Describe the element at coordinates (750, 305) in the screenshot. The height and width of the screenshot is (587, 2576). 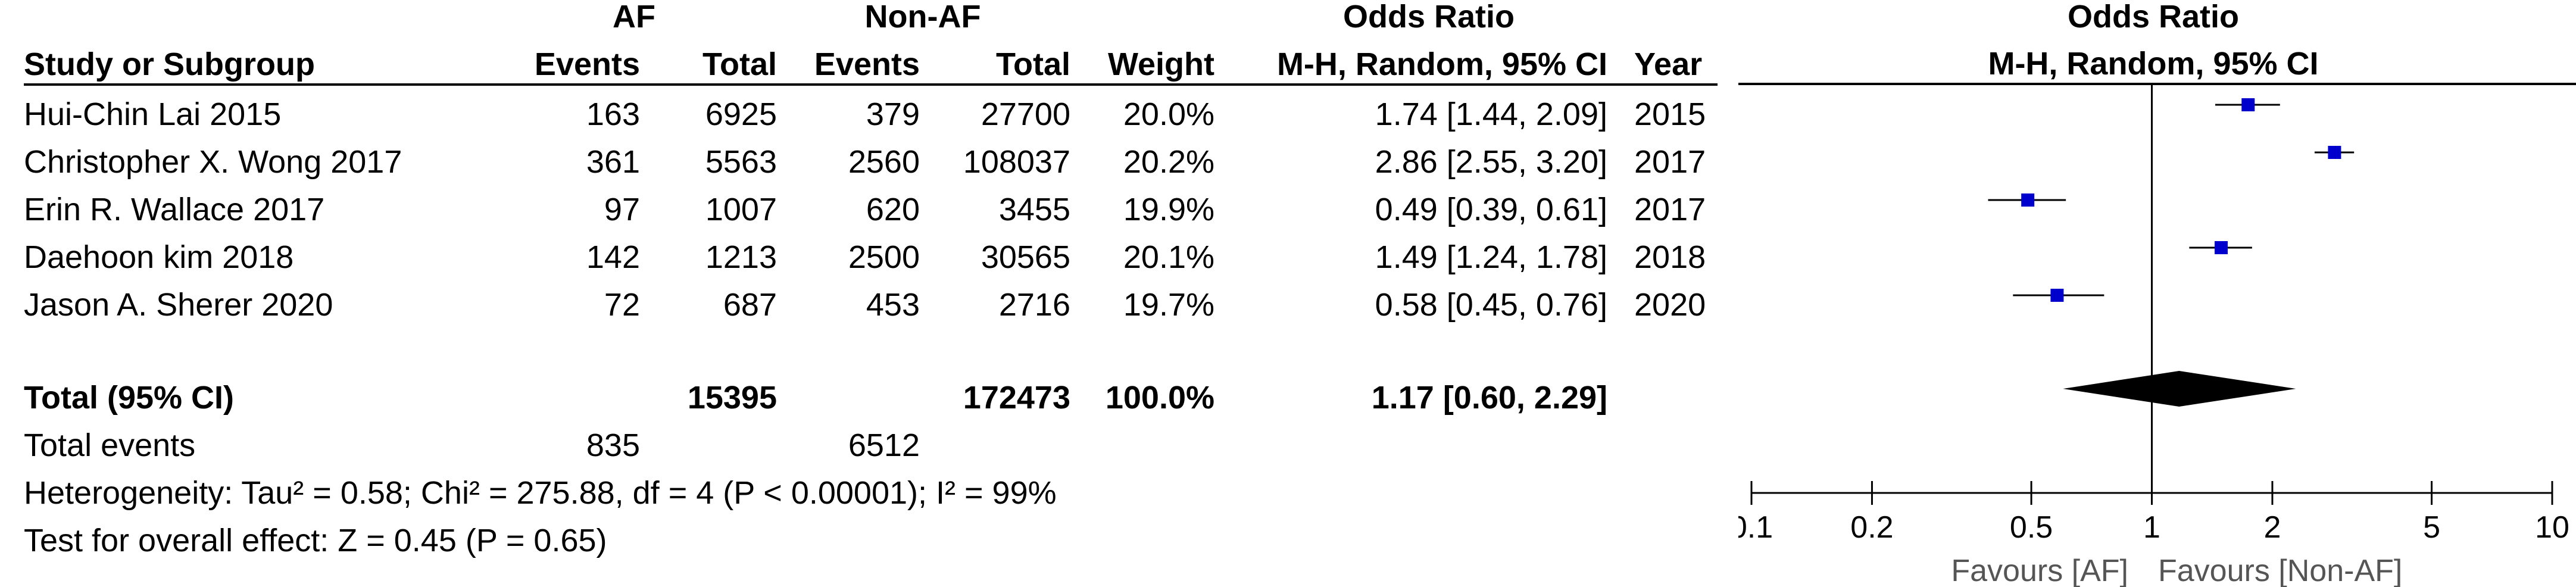
I see `total-af: 687` at that location.